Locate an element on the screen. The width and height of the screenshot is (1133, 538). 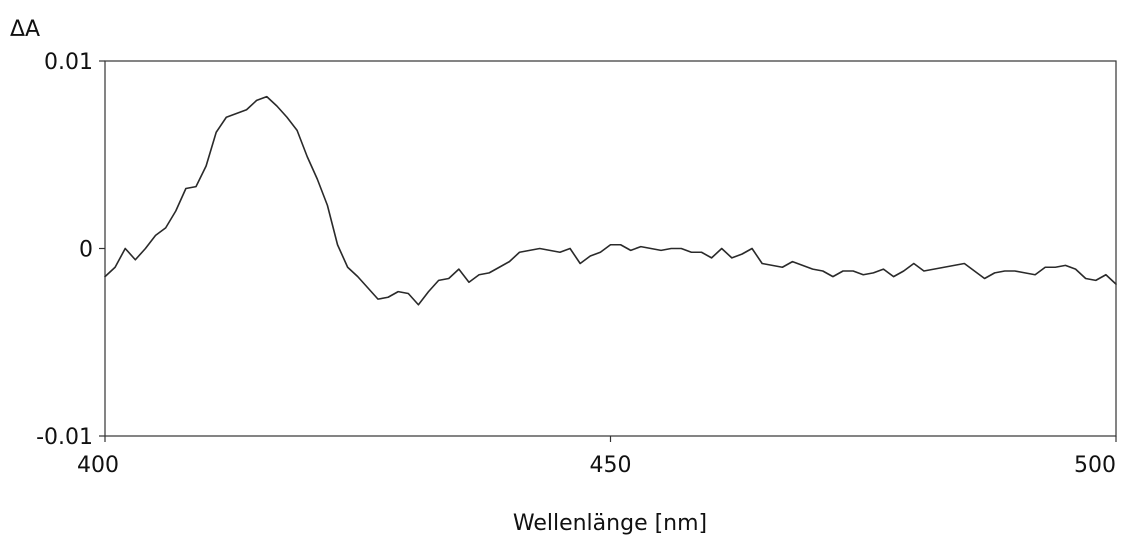
x-tick-label: 400 is located at coordinates (98, 465).